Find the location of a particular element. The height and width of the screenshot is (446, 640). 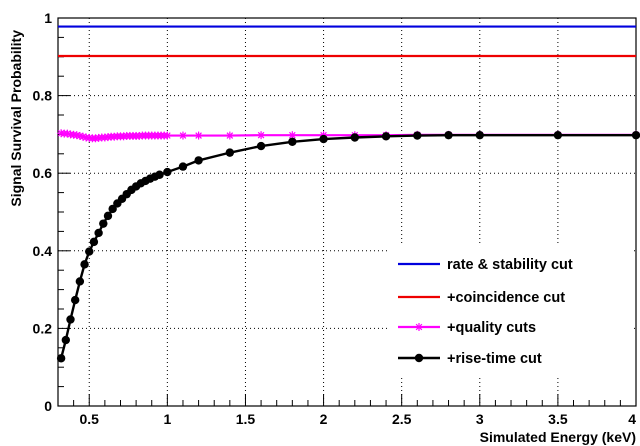

x-axis-title: Simulated Energy (keV) is located at coordinates (558, 437).